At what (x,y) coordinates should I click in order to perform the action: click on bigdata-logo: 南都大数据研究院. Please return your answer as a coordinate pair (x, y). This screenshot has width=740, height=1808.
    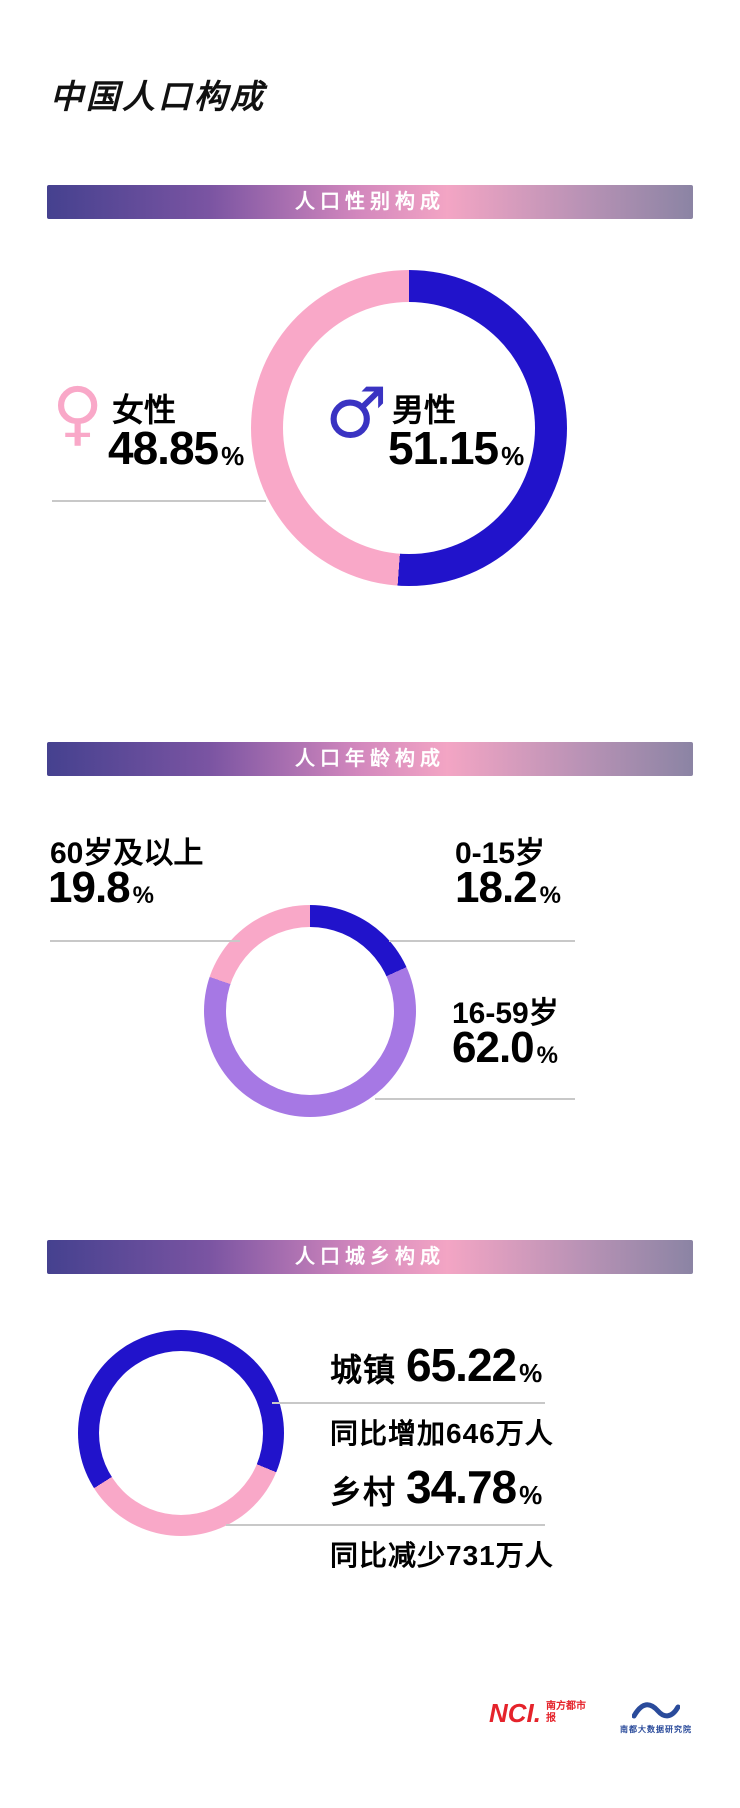
    Looking at the image, I should click on (656, 1717).